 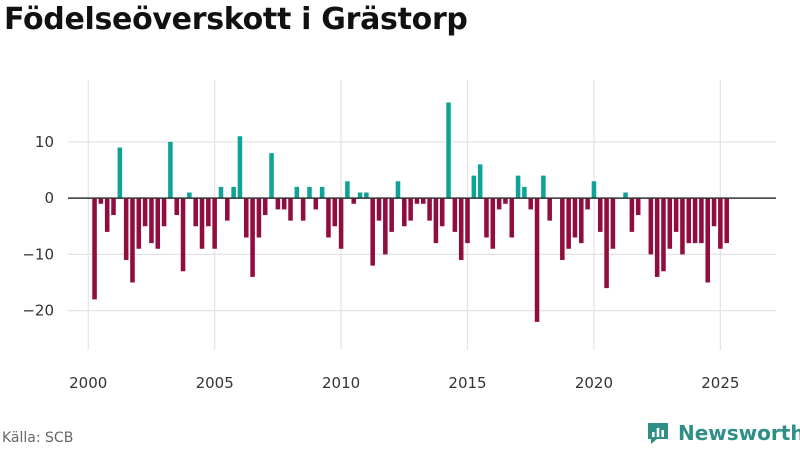 I want to click on y-tick-label: −10, so click(x=38, y=254).